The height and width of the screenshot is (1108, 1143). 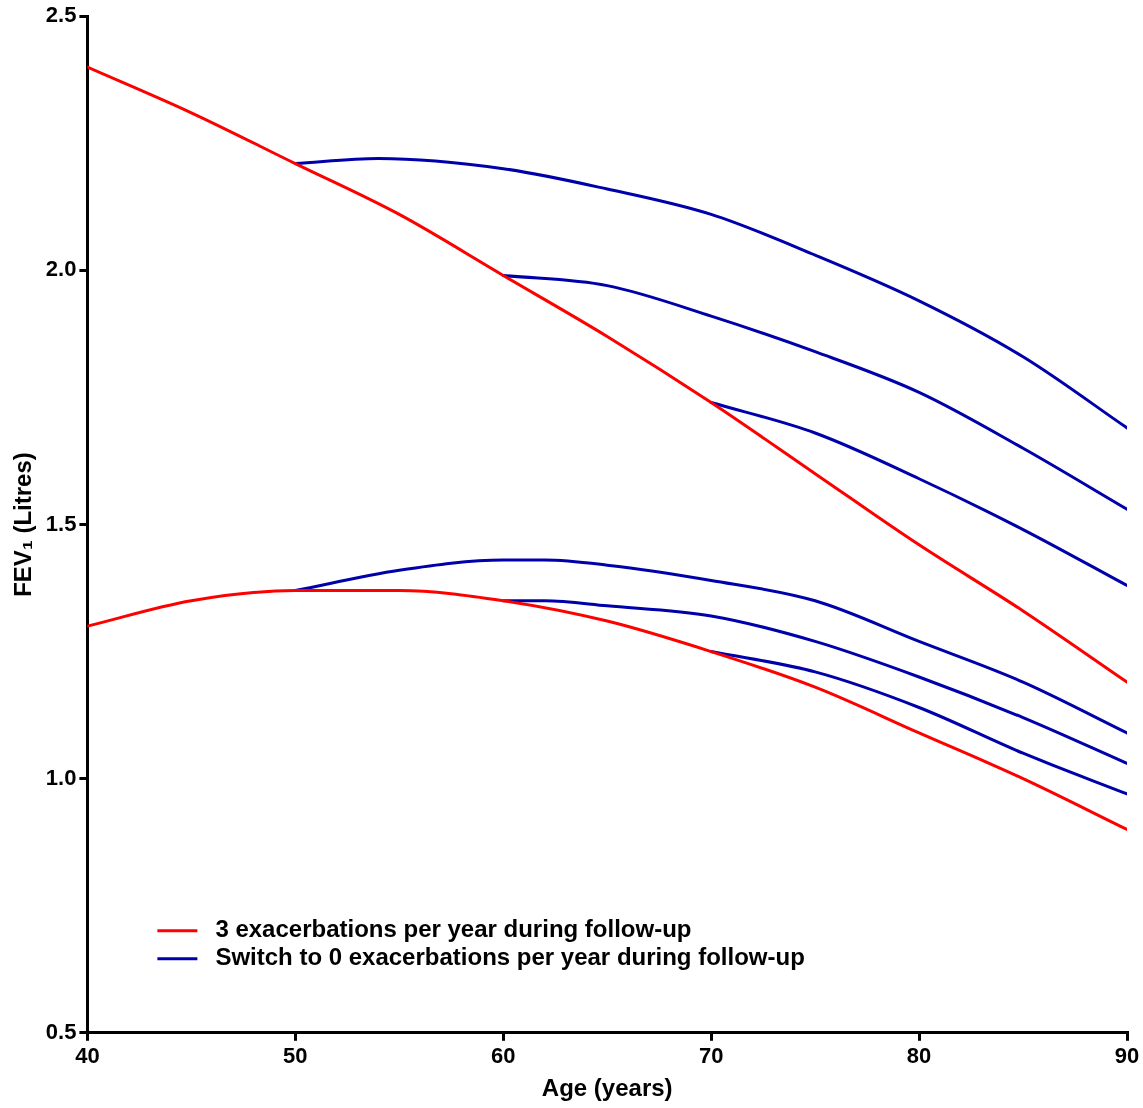 What do you see at coordinates (453, 929) in the screenshot?
I see `legend-label: 3 exacerbations per year during follow-up` at bounding box center [453, 929].